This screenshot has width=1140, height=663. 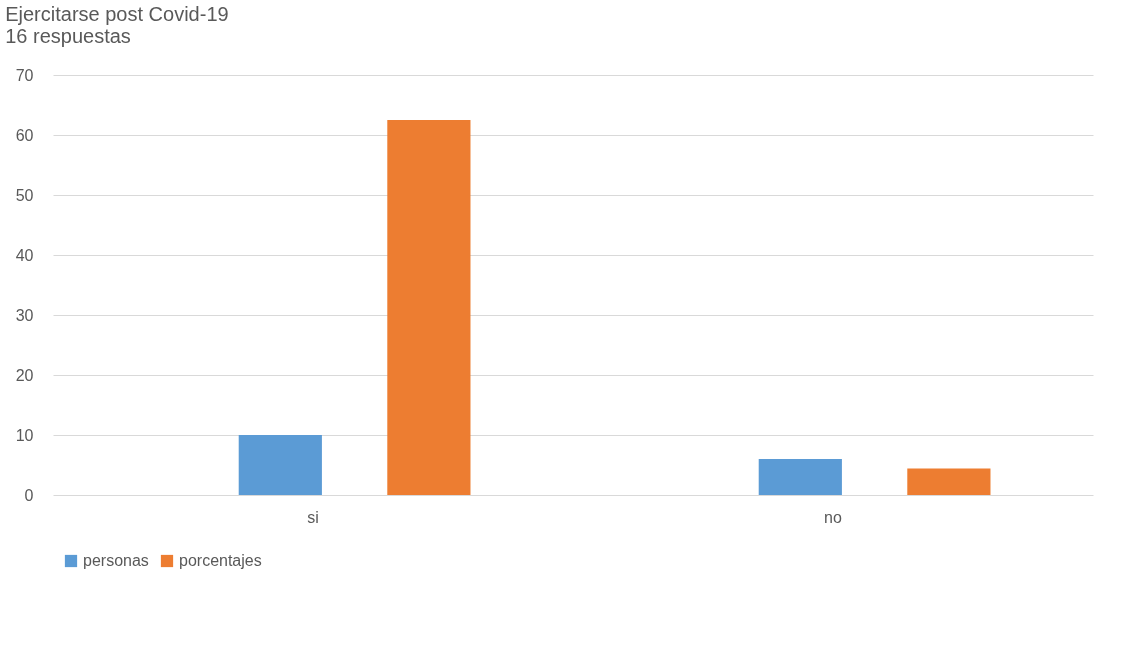 I want to click on y-tick-label: 40, so click(x=24, y=255).